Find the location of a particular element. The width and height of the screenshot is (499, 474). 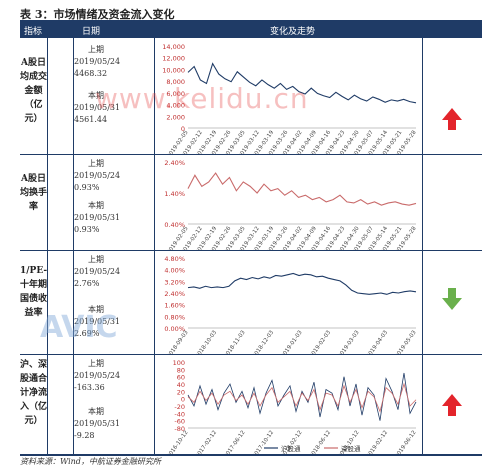

y-tick-label: 1.60% is located at coordinates (174, 306).